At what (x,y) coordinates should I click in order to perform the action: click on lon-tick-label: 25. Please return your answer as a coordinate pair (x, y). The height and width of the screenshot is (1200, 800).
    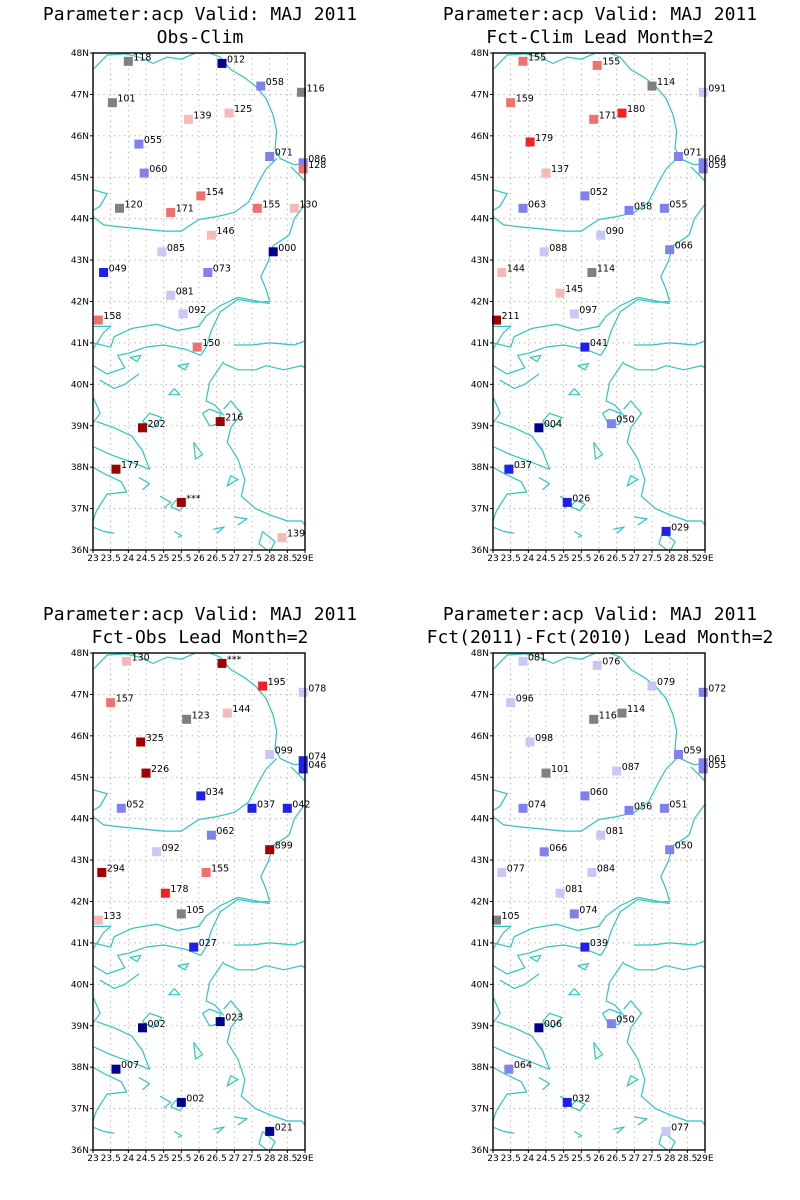
    Looking at the image, I should click on (563, 559).